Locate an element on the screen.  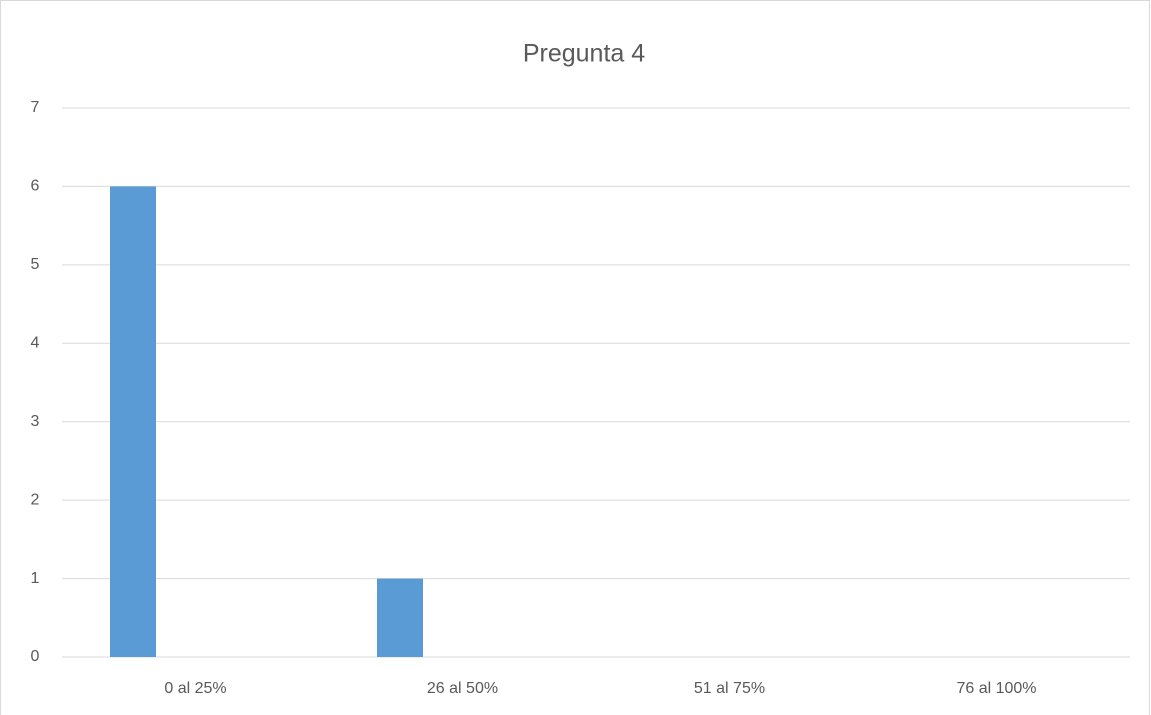
y-tick-label: 1 is located at coordinates (35, 578).